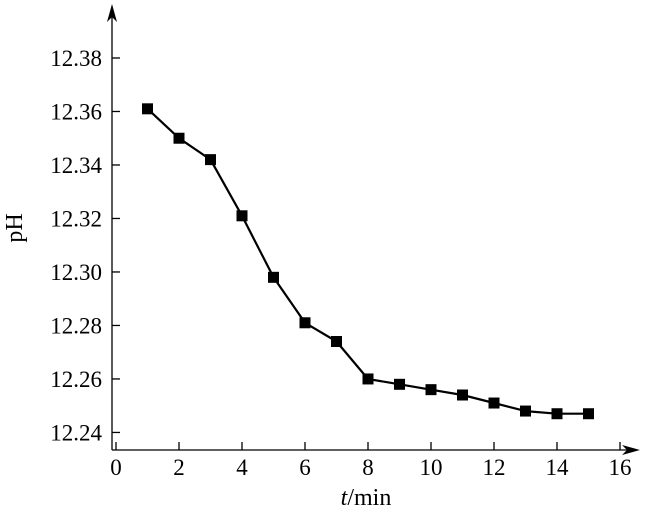 Image resolution: width=645 pixels, height=514 pixels. Describe the element at coordinates (76, 58) in the screenshot. I see `y-tick-label: 12.38` at that location.